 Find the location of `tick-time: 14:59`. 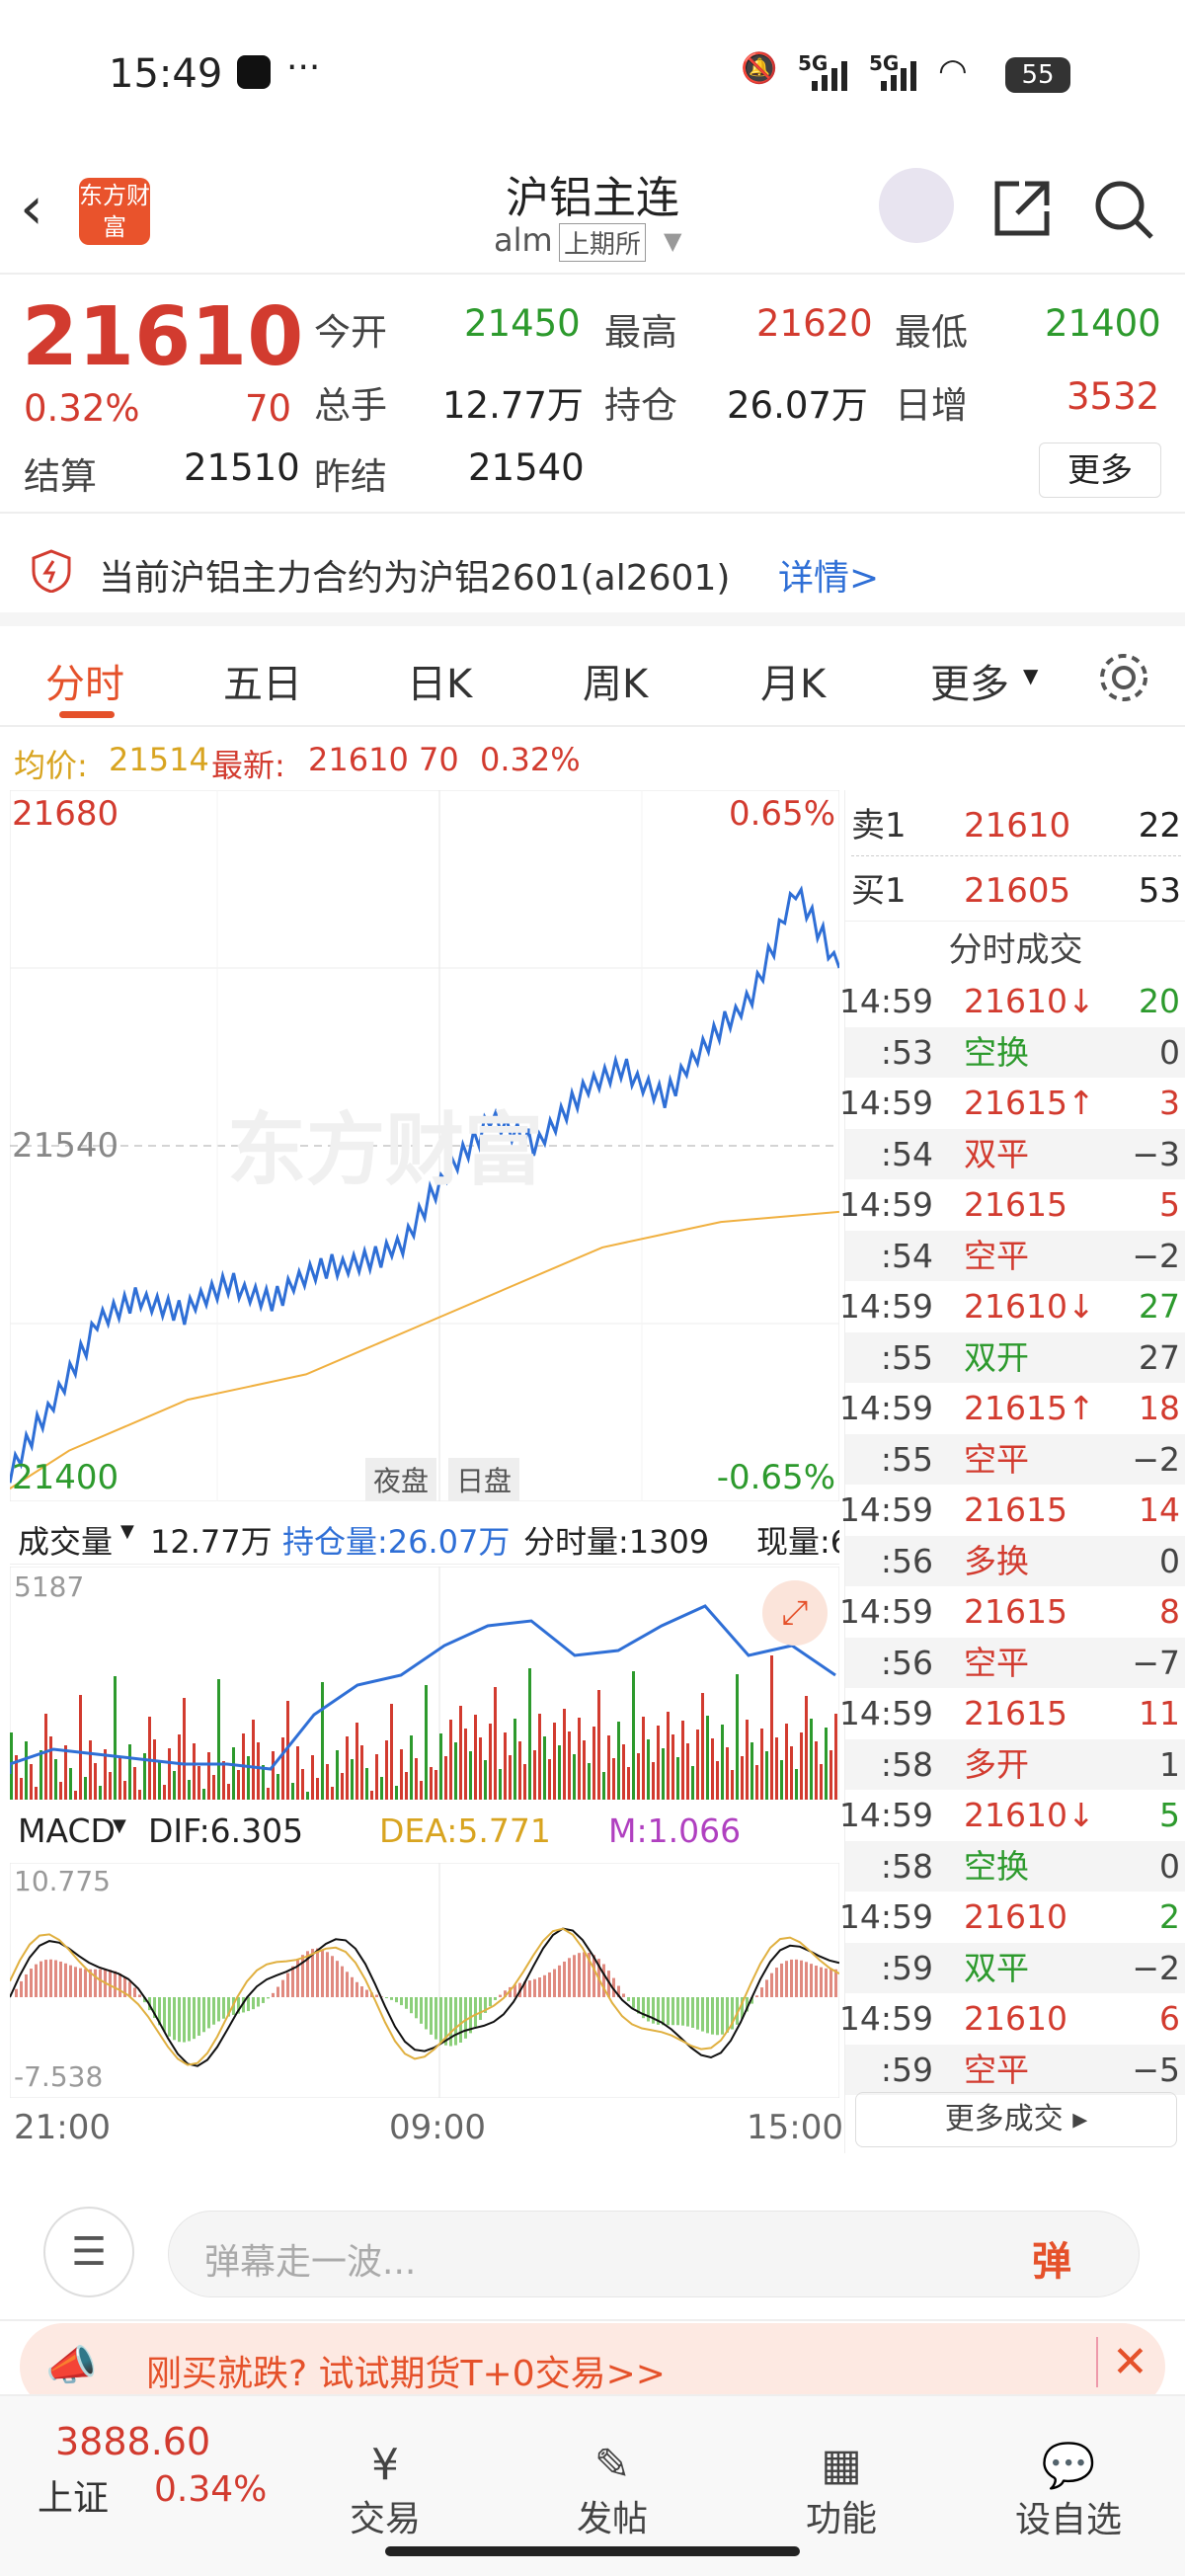

tick-time: 14:59 is located at coordinates (886, 1509).